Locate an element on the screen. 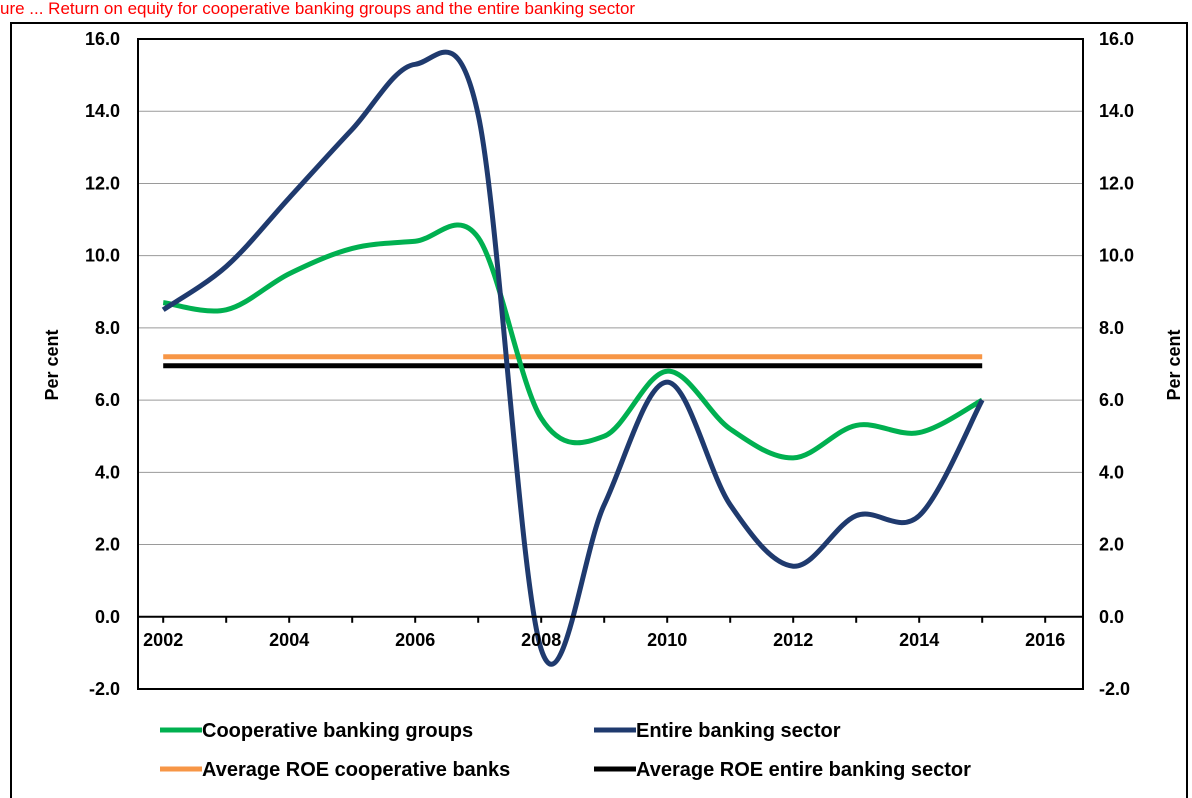  legend-item: Average ROE entire banking sector is located at coordinates (782, 770).